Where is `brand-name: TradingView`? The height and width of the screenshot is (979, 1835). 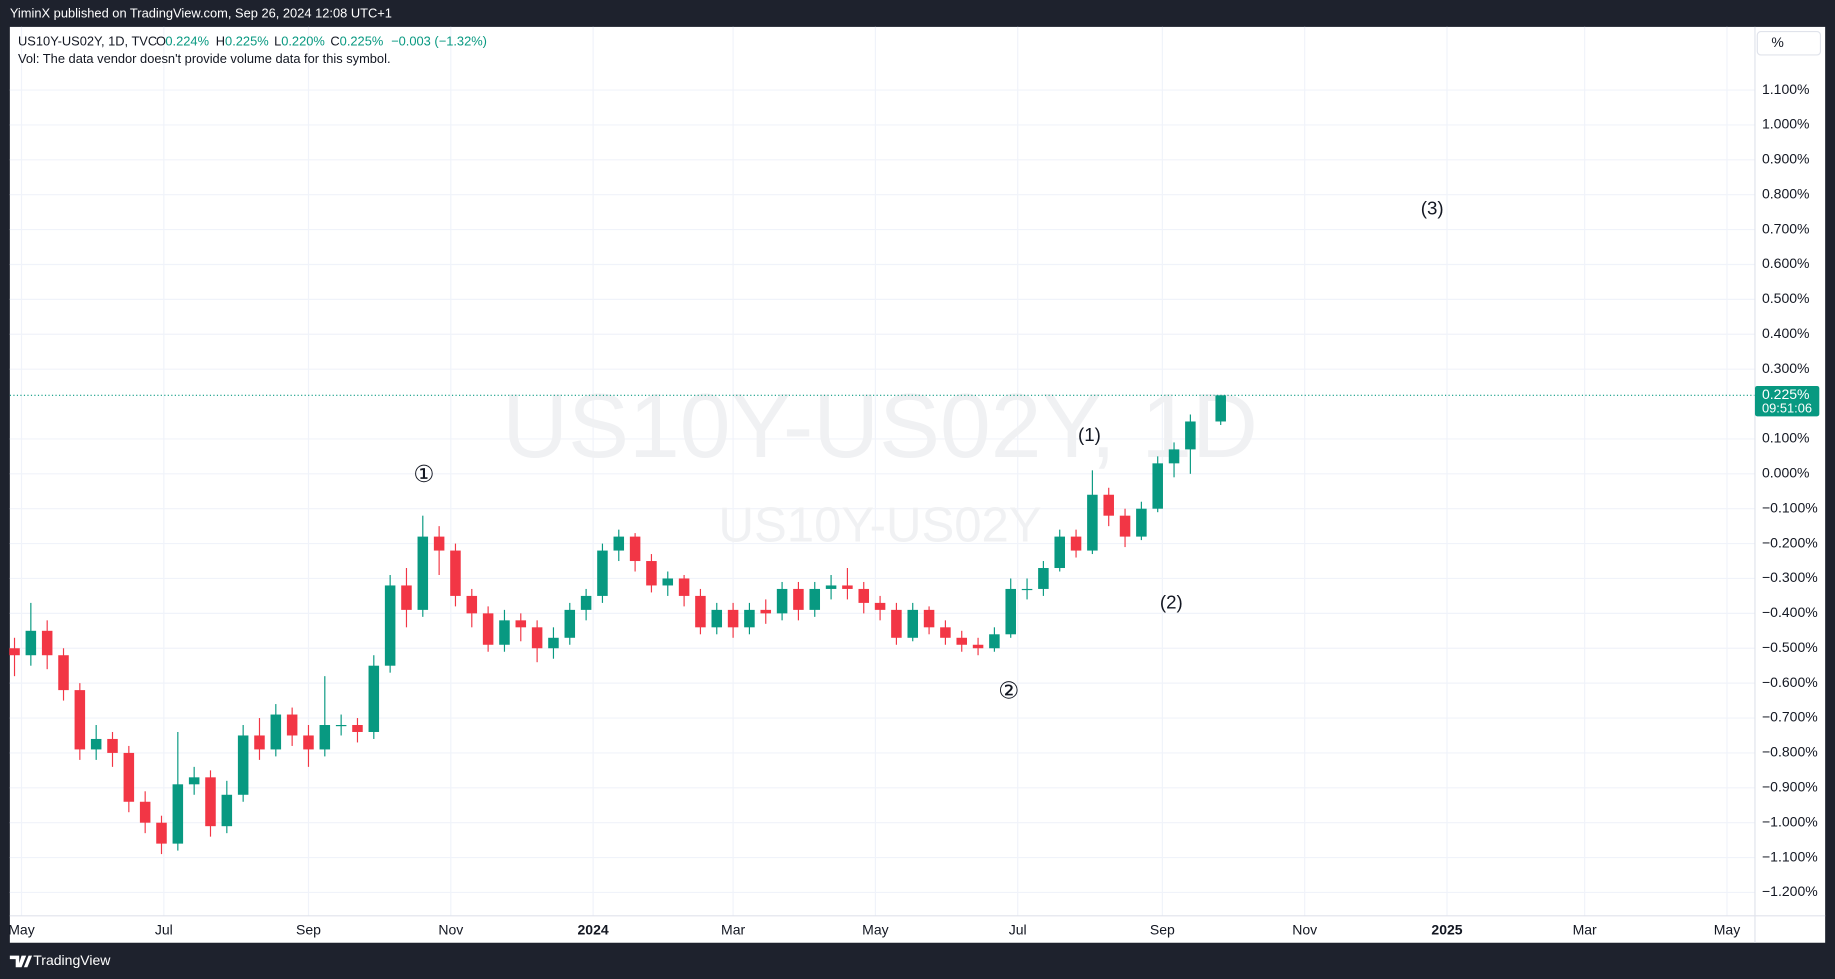
brand-name: TradingView is located at coordinates (72, 960).